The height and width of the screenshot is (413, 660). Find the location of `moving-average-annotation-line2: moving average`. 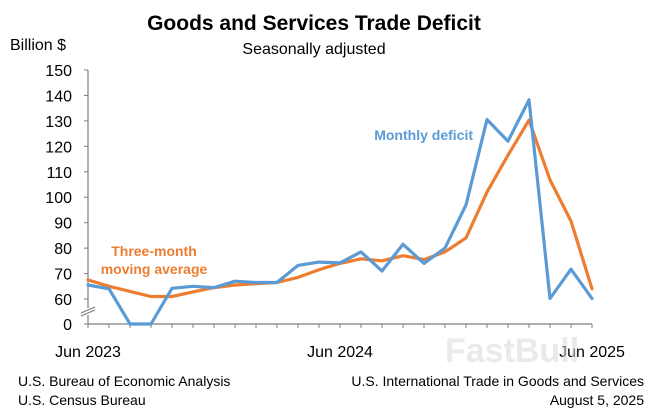

moving-average-annotation-line2: moving average is located at coordinates (154, 269).